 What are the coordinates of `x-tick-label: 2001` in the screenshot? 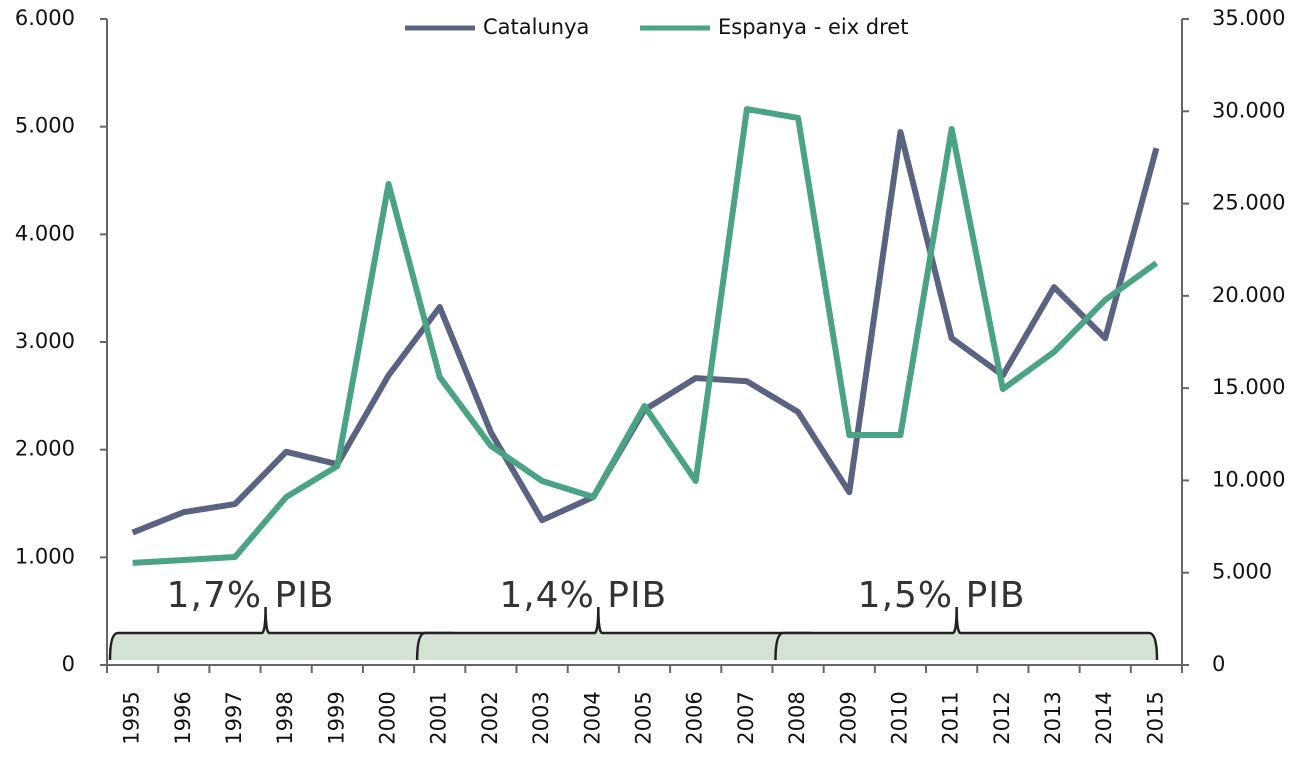 It's located at (439, 717).